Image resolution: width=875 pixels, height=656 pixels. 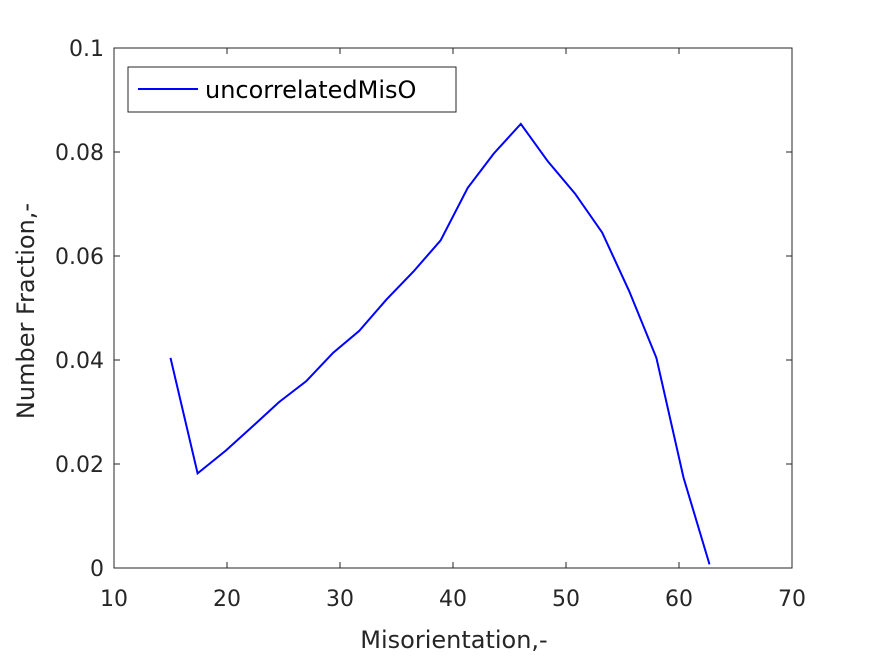 What do you see at coordinates (114, 599) in the screenshot?
I see `x-tick-label: 10` at bounding box center [114, 599].